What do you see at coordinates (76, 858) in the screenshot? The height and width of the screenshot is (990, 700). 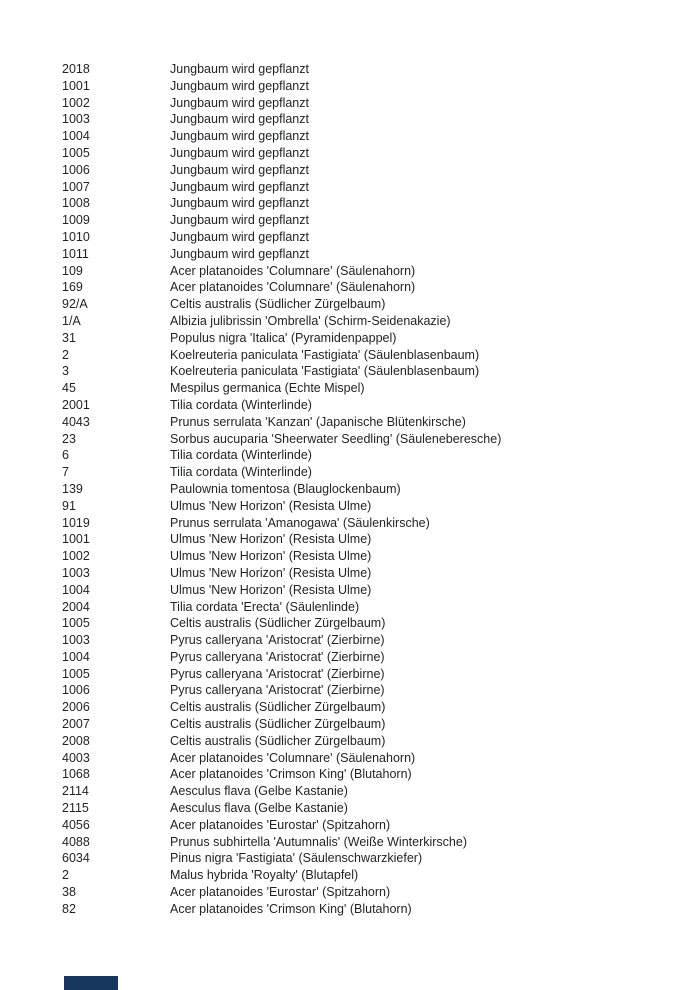 I see `tree-id: 6034` at bounding box center [76, 858].